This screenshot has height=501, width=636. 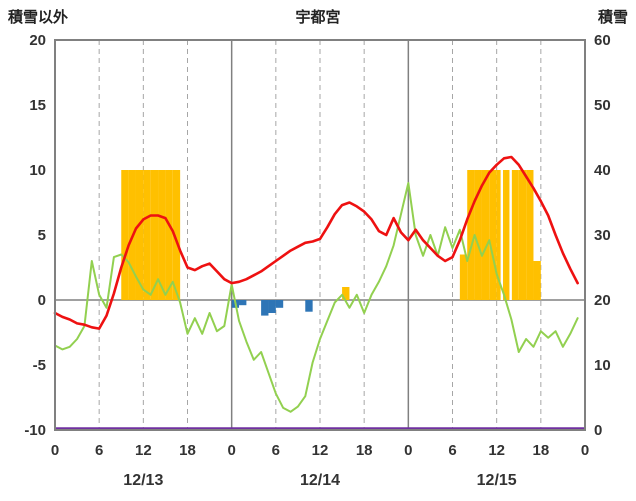 I want to click on svg-text: 30, so click(x=602, y=235).